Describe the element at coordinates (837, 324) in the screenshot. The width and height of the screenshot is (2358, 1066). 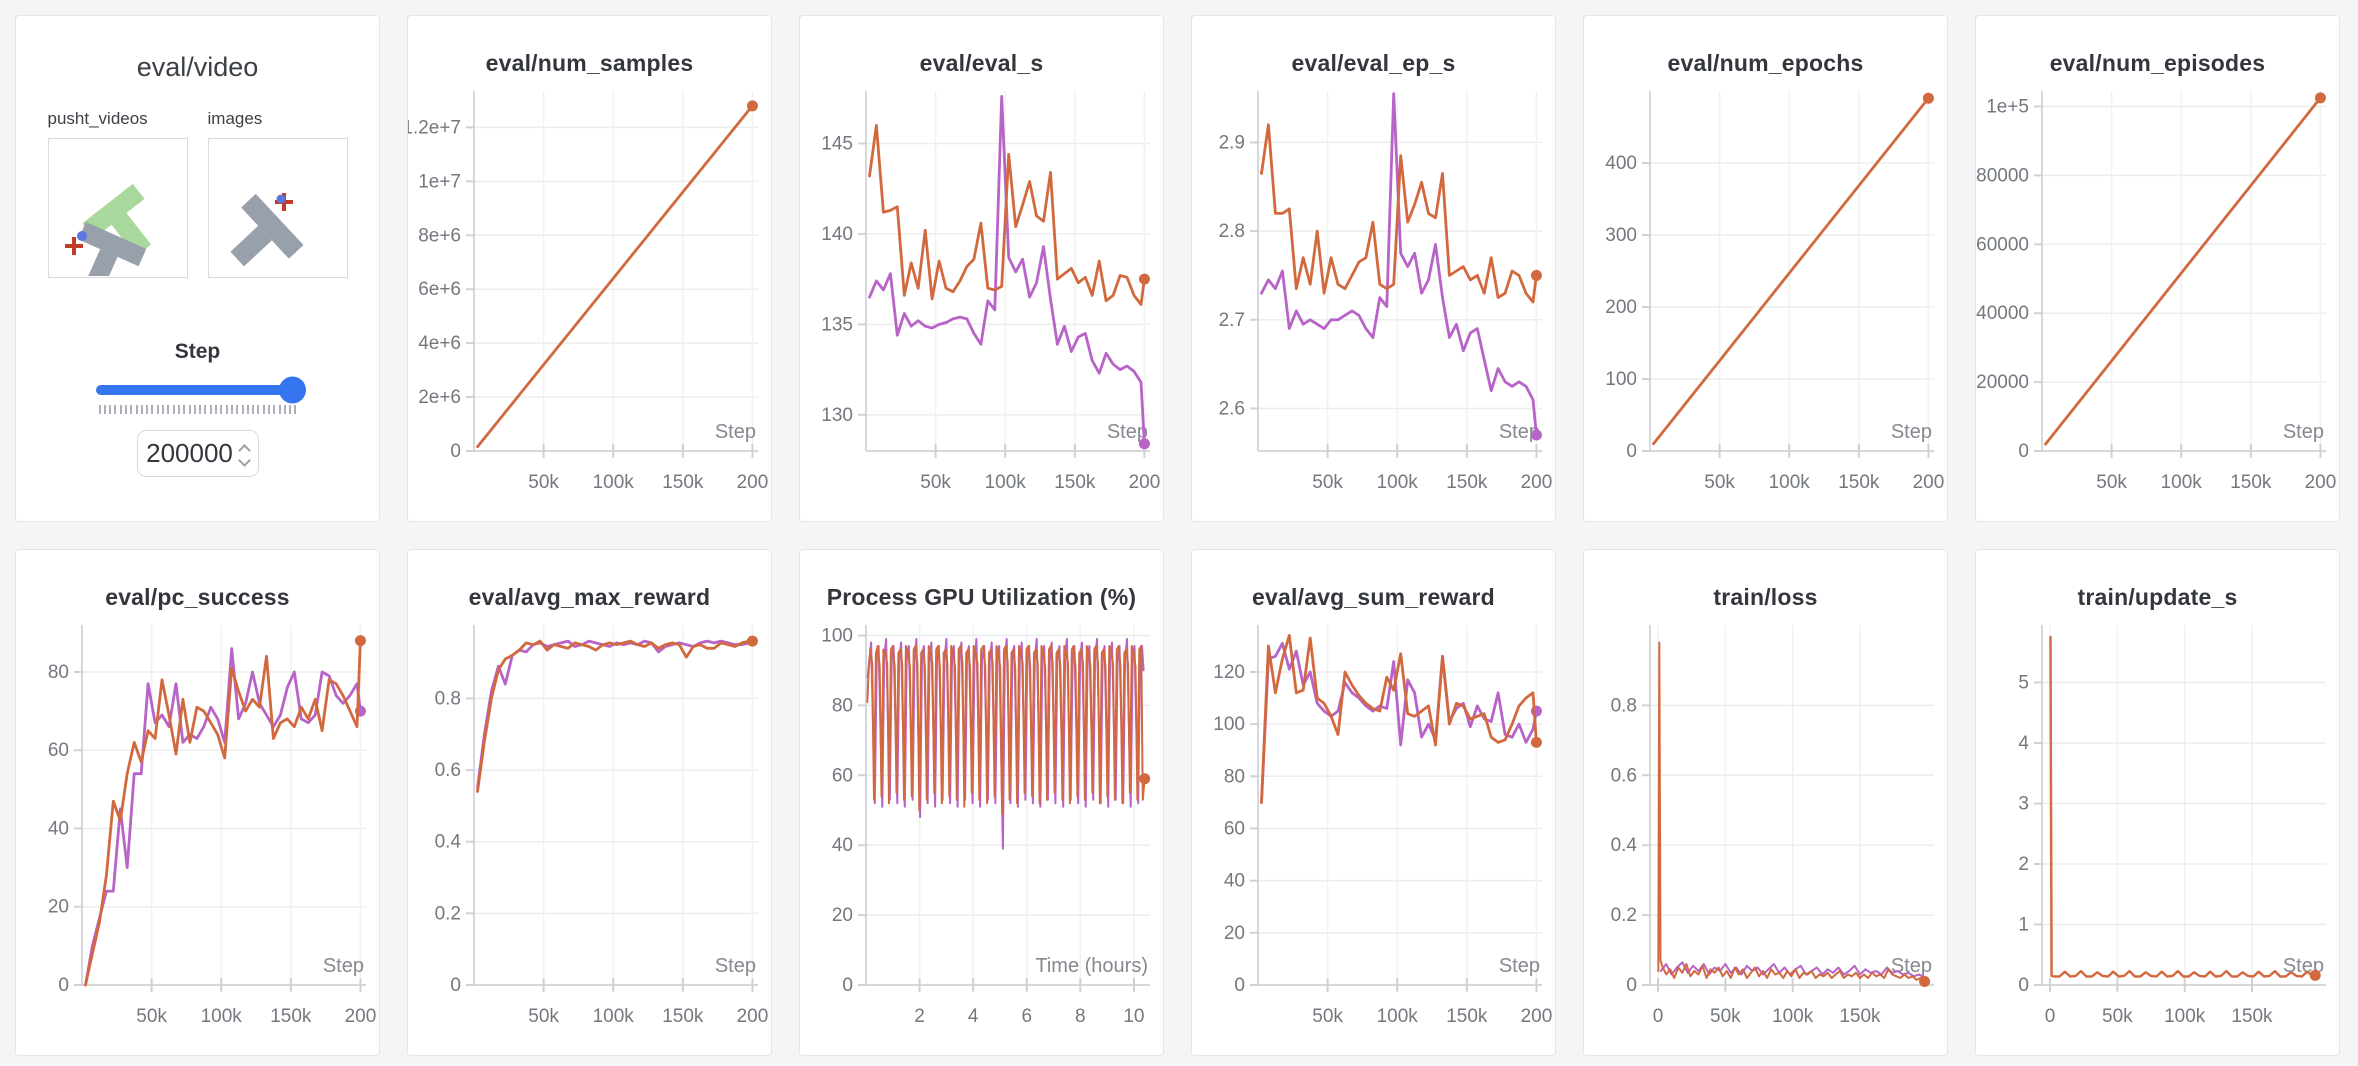
I see `svg-text: 135` at that location.